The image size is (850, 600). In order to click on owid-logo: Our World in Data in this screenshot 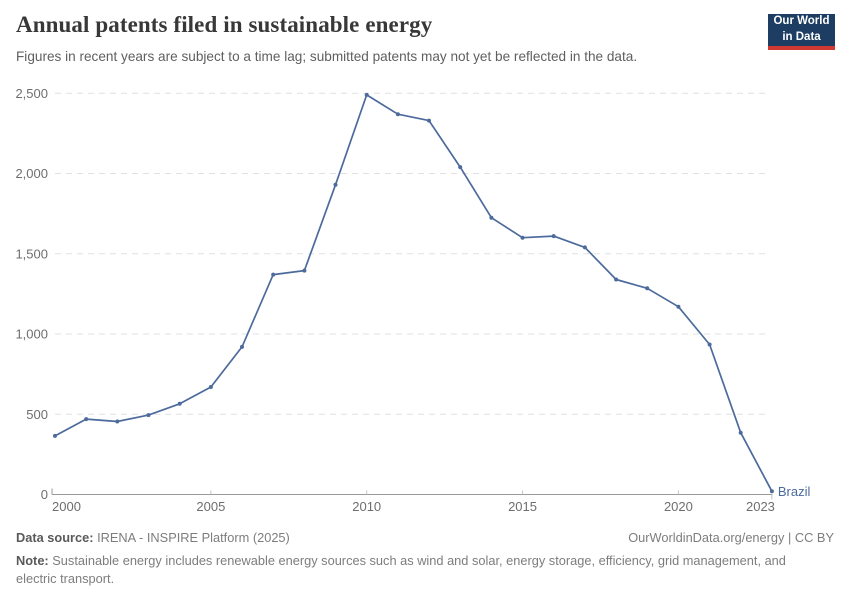, I will do `click(801, 32)`.